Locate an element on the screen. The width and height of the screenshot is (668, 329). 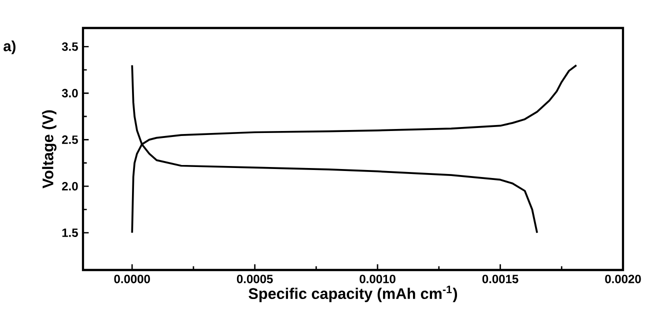
x-tick-label: 0.0000 is located at coordinates (132, 279).